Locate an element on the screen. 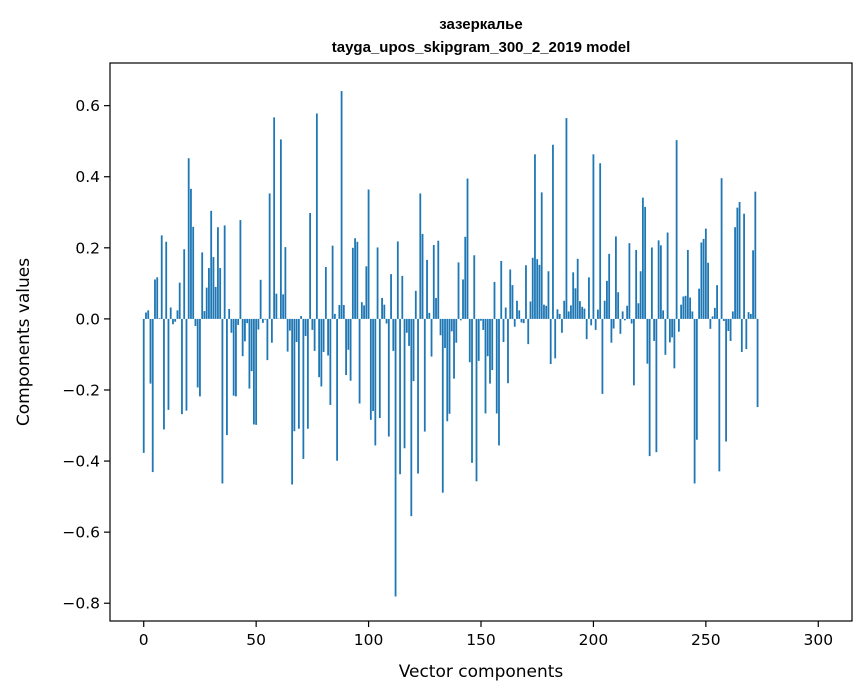 The width and height of the screenshot is (867, 696). chart-subtitle: tayga_upos_skipgram_300_2_2019 model is located at coordinates (481, 47).